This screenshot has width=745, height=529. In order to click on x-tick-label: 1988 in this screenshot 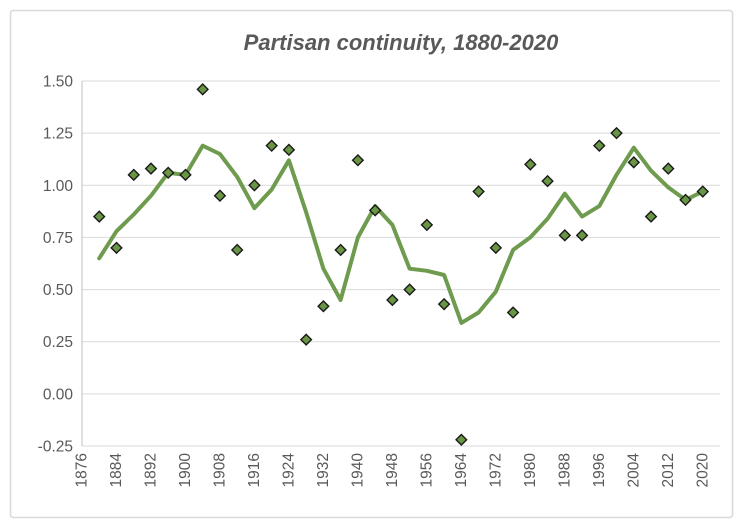, I will do `click(564, 470)`.